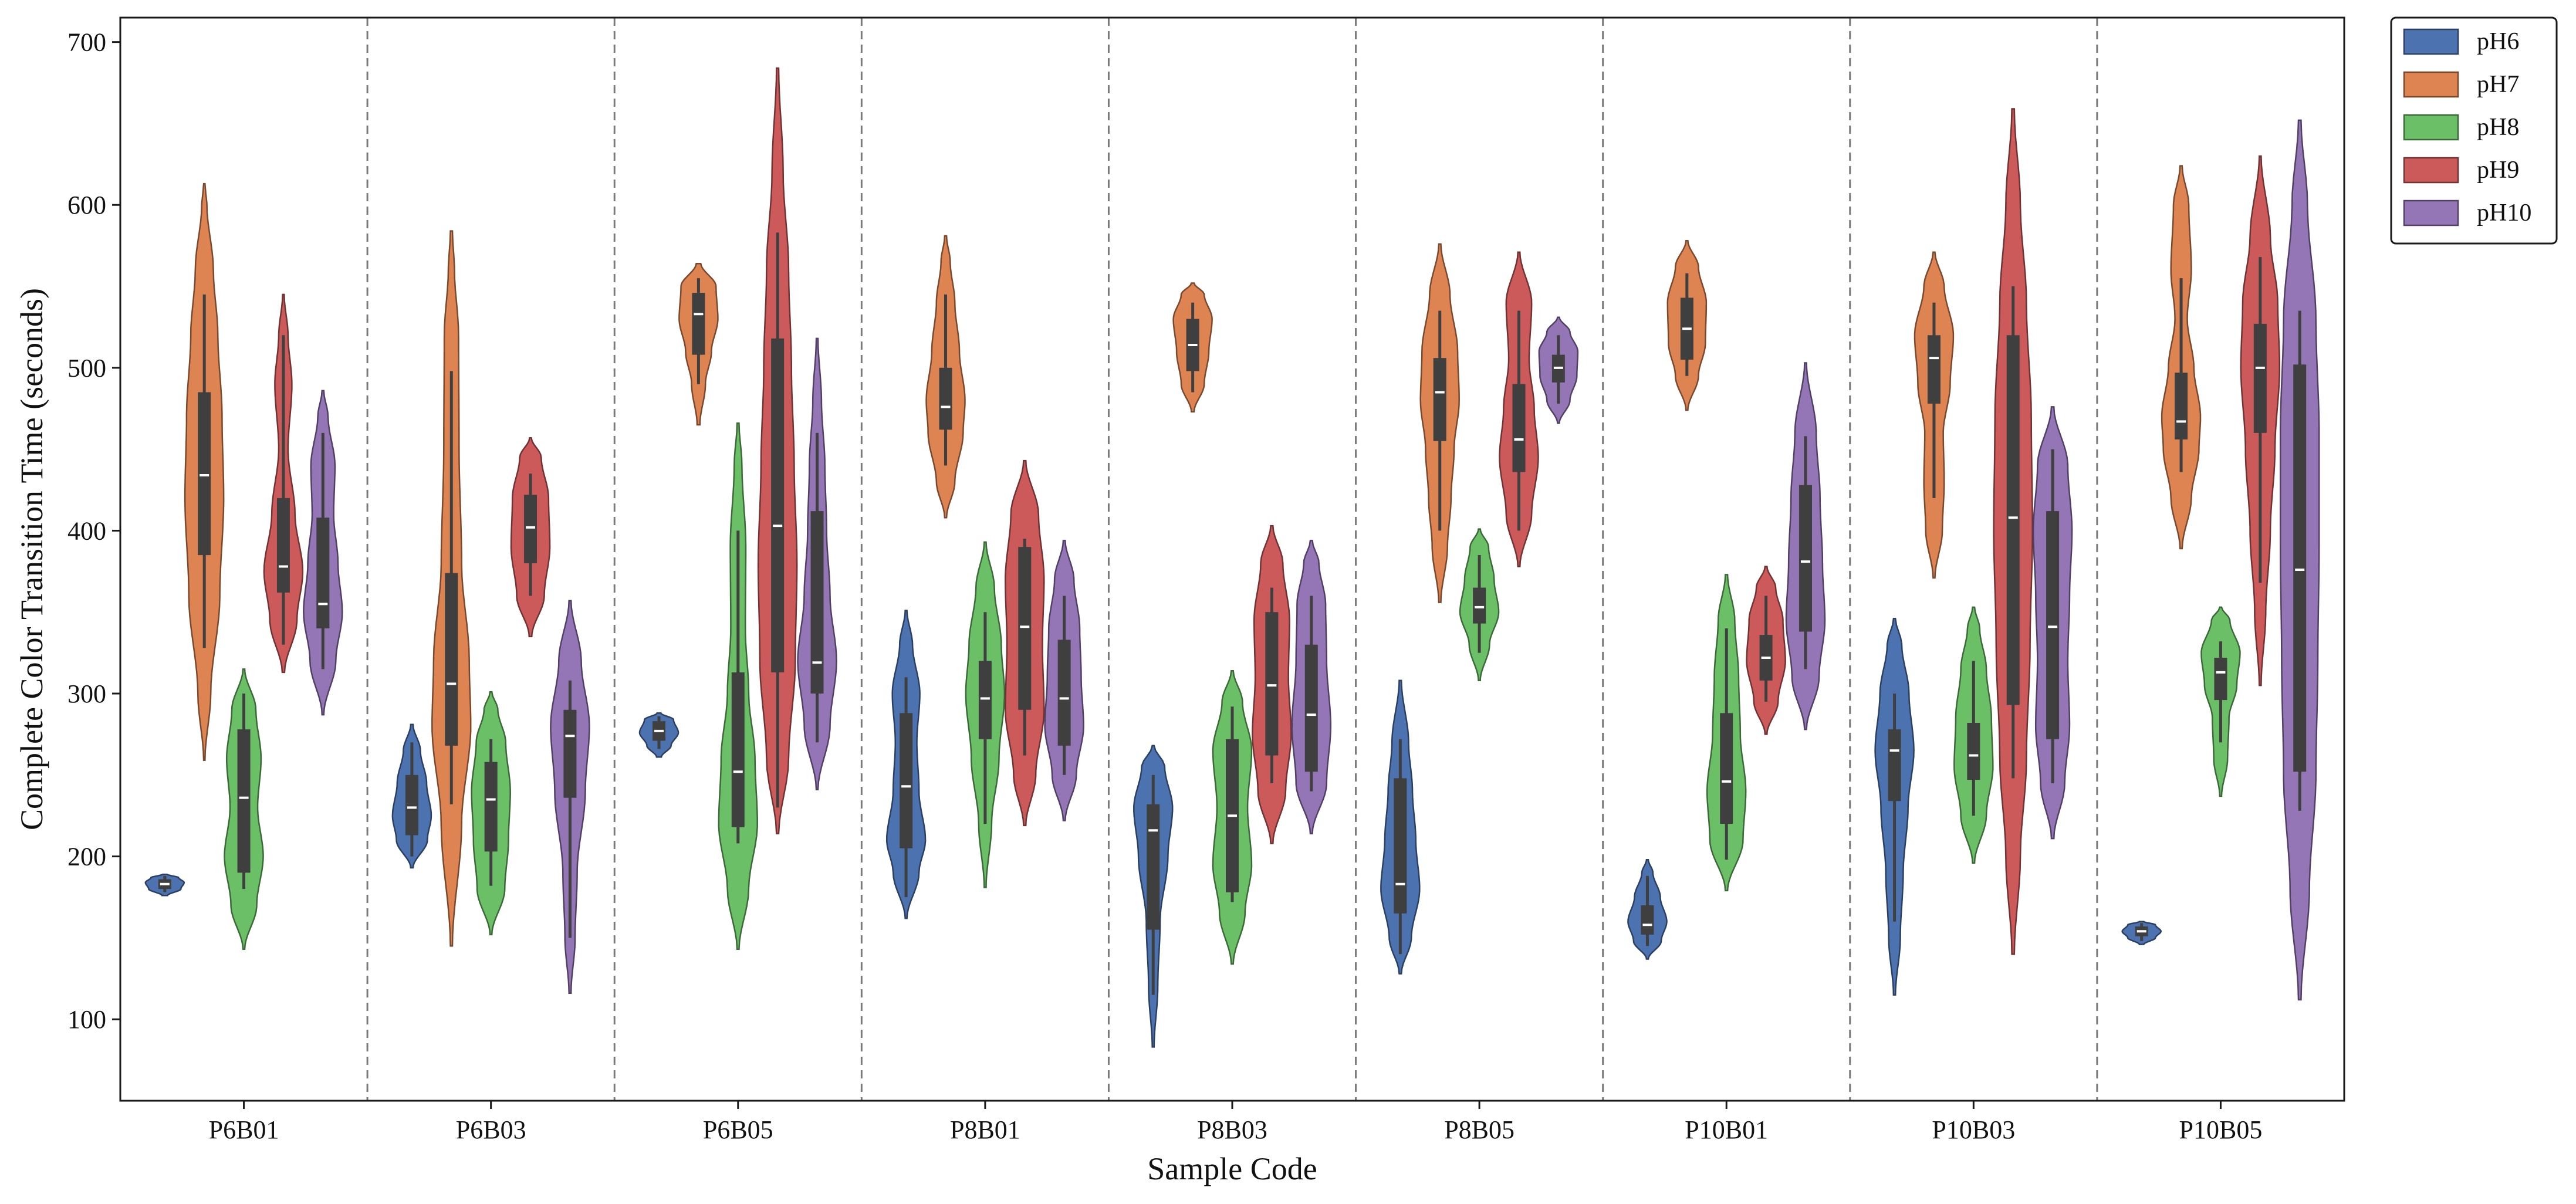 Image resolution: width=2576 pixels, height=1204 pixels. Describe the element at coordinates (1934, 369) in the screenshot. I see `iqr-box-P10B03-pH7` at that location.